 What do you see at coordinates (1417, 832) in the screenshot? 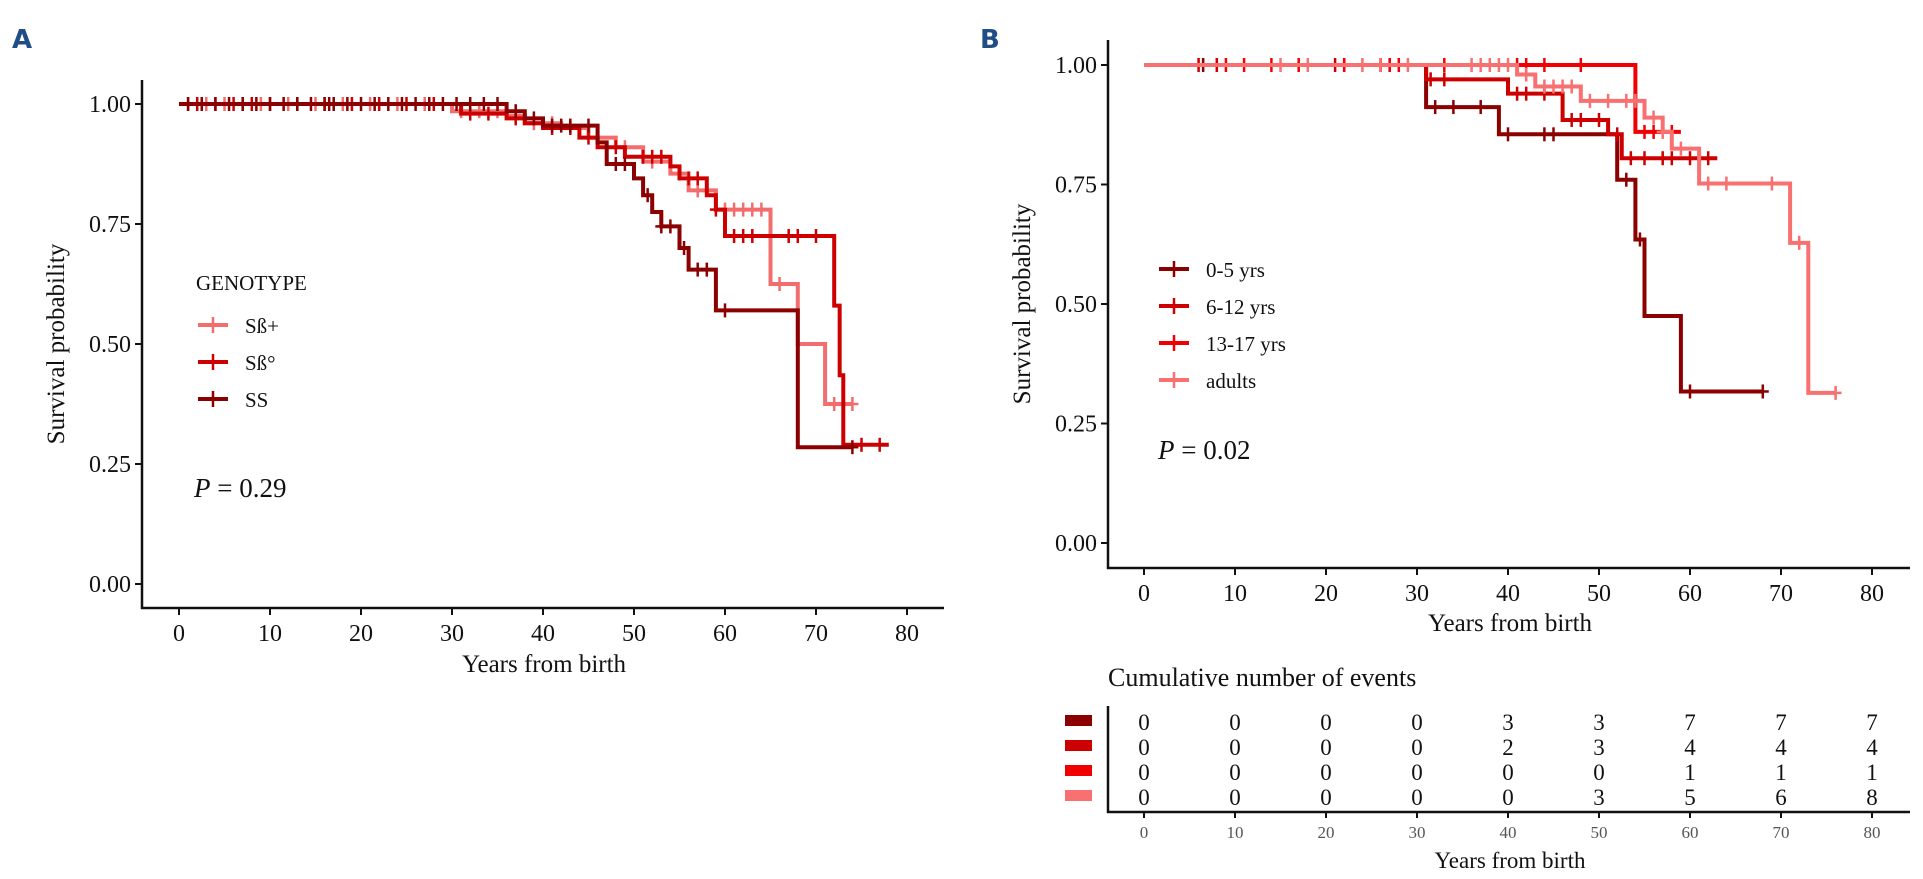
I see `risk-x-tick-label: 30` at bounding box center [1417, 832].